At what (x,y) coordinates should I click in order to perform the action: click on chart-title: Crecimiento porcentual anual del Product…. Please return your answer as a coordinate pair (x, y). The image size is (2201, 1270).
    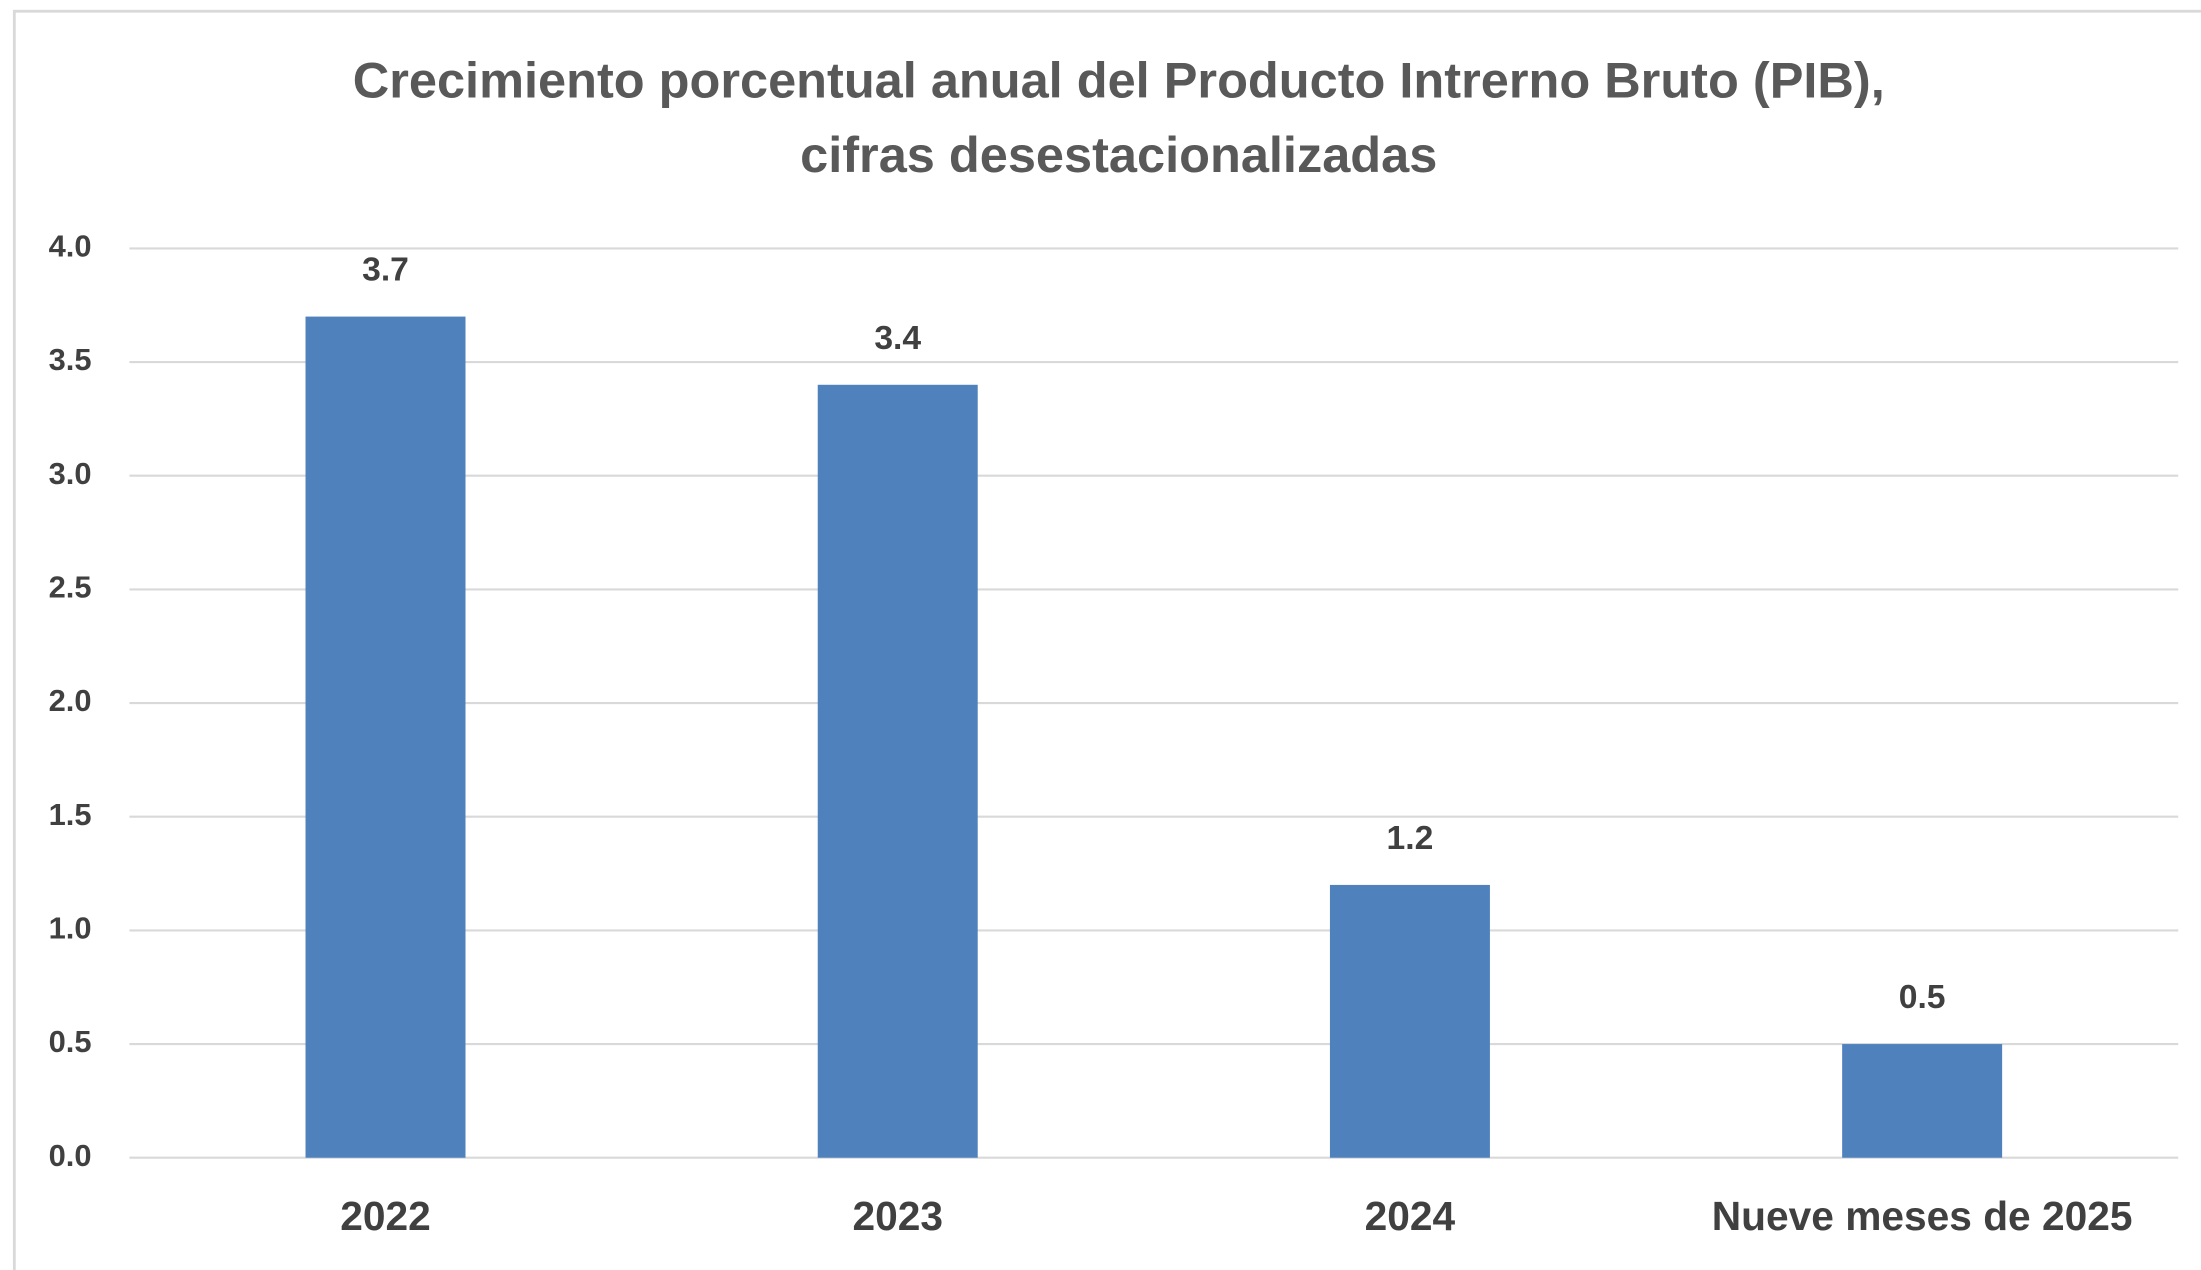
    Looking at the image, I should click on (1119, 80).